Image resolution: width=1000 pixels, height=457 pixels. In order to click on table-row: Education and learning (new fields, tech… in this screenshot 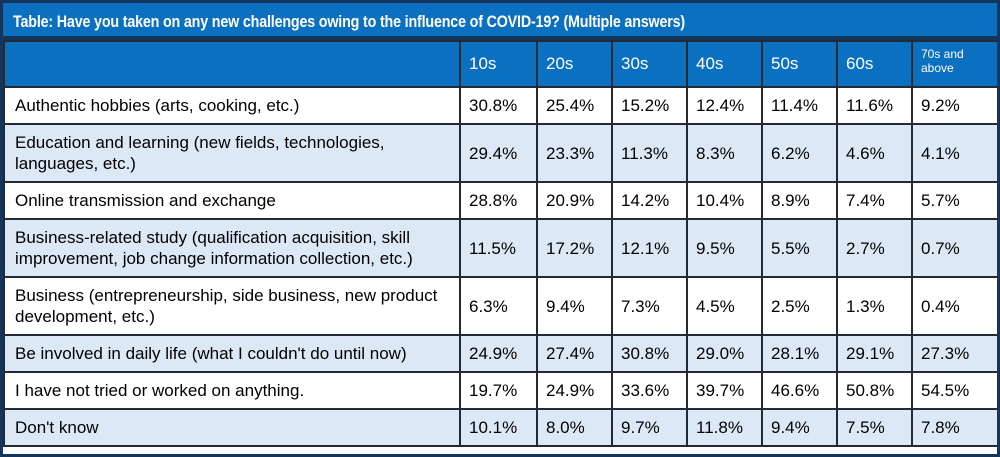, I will do `click(500, 153)`.